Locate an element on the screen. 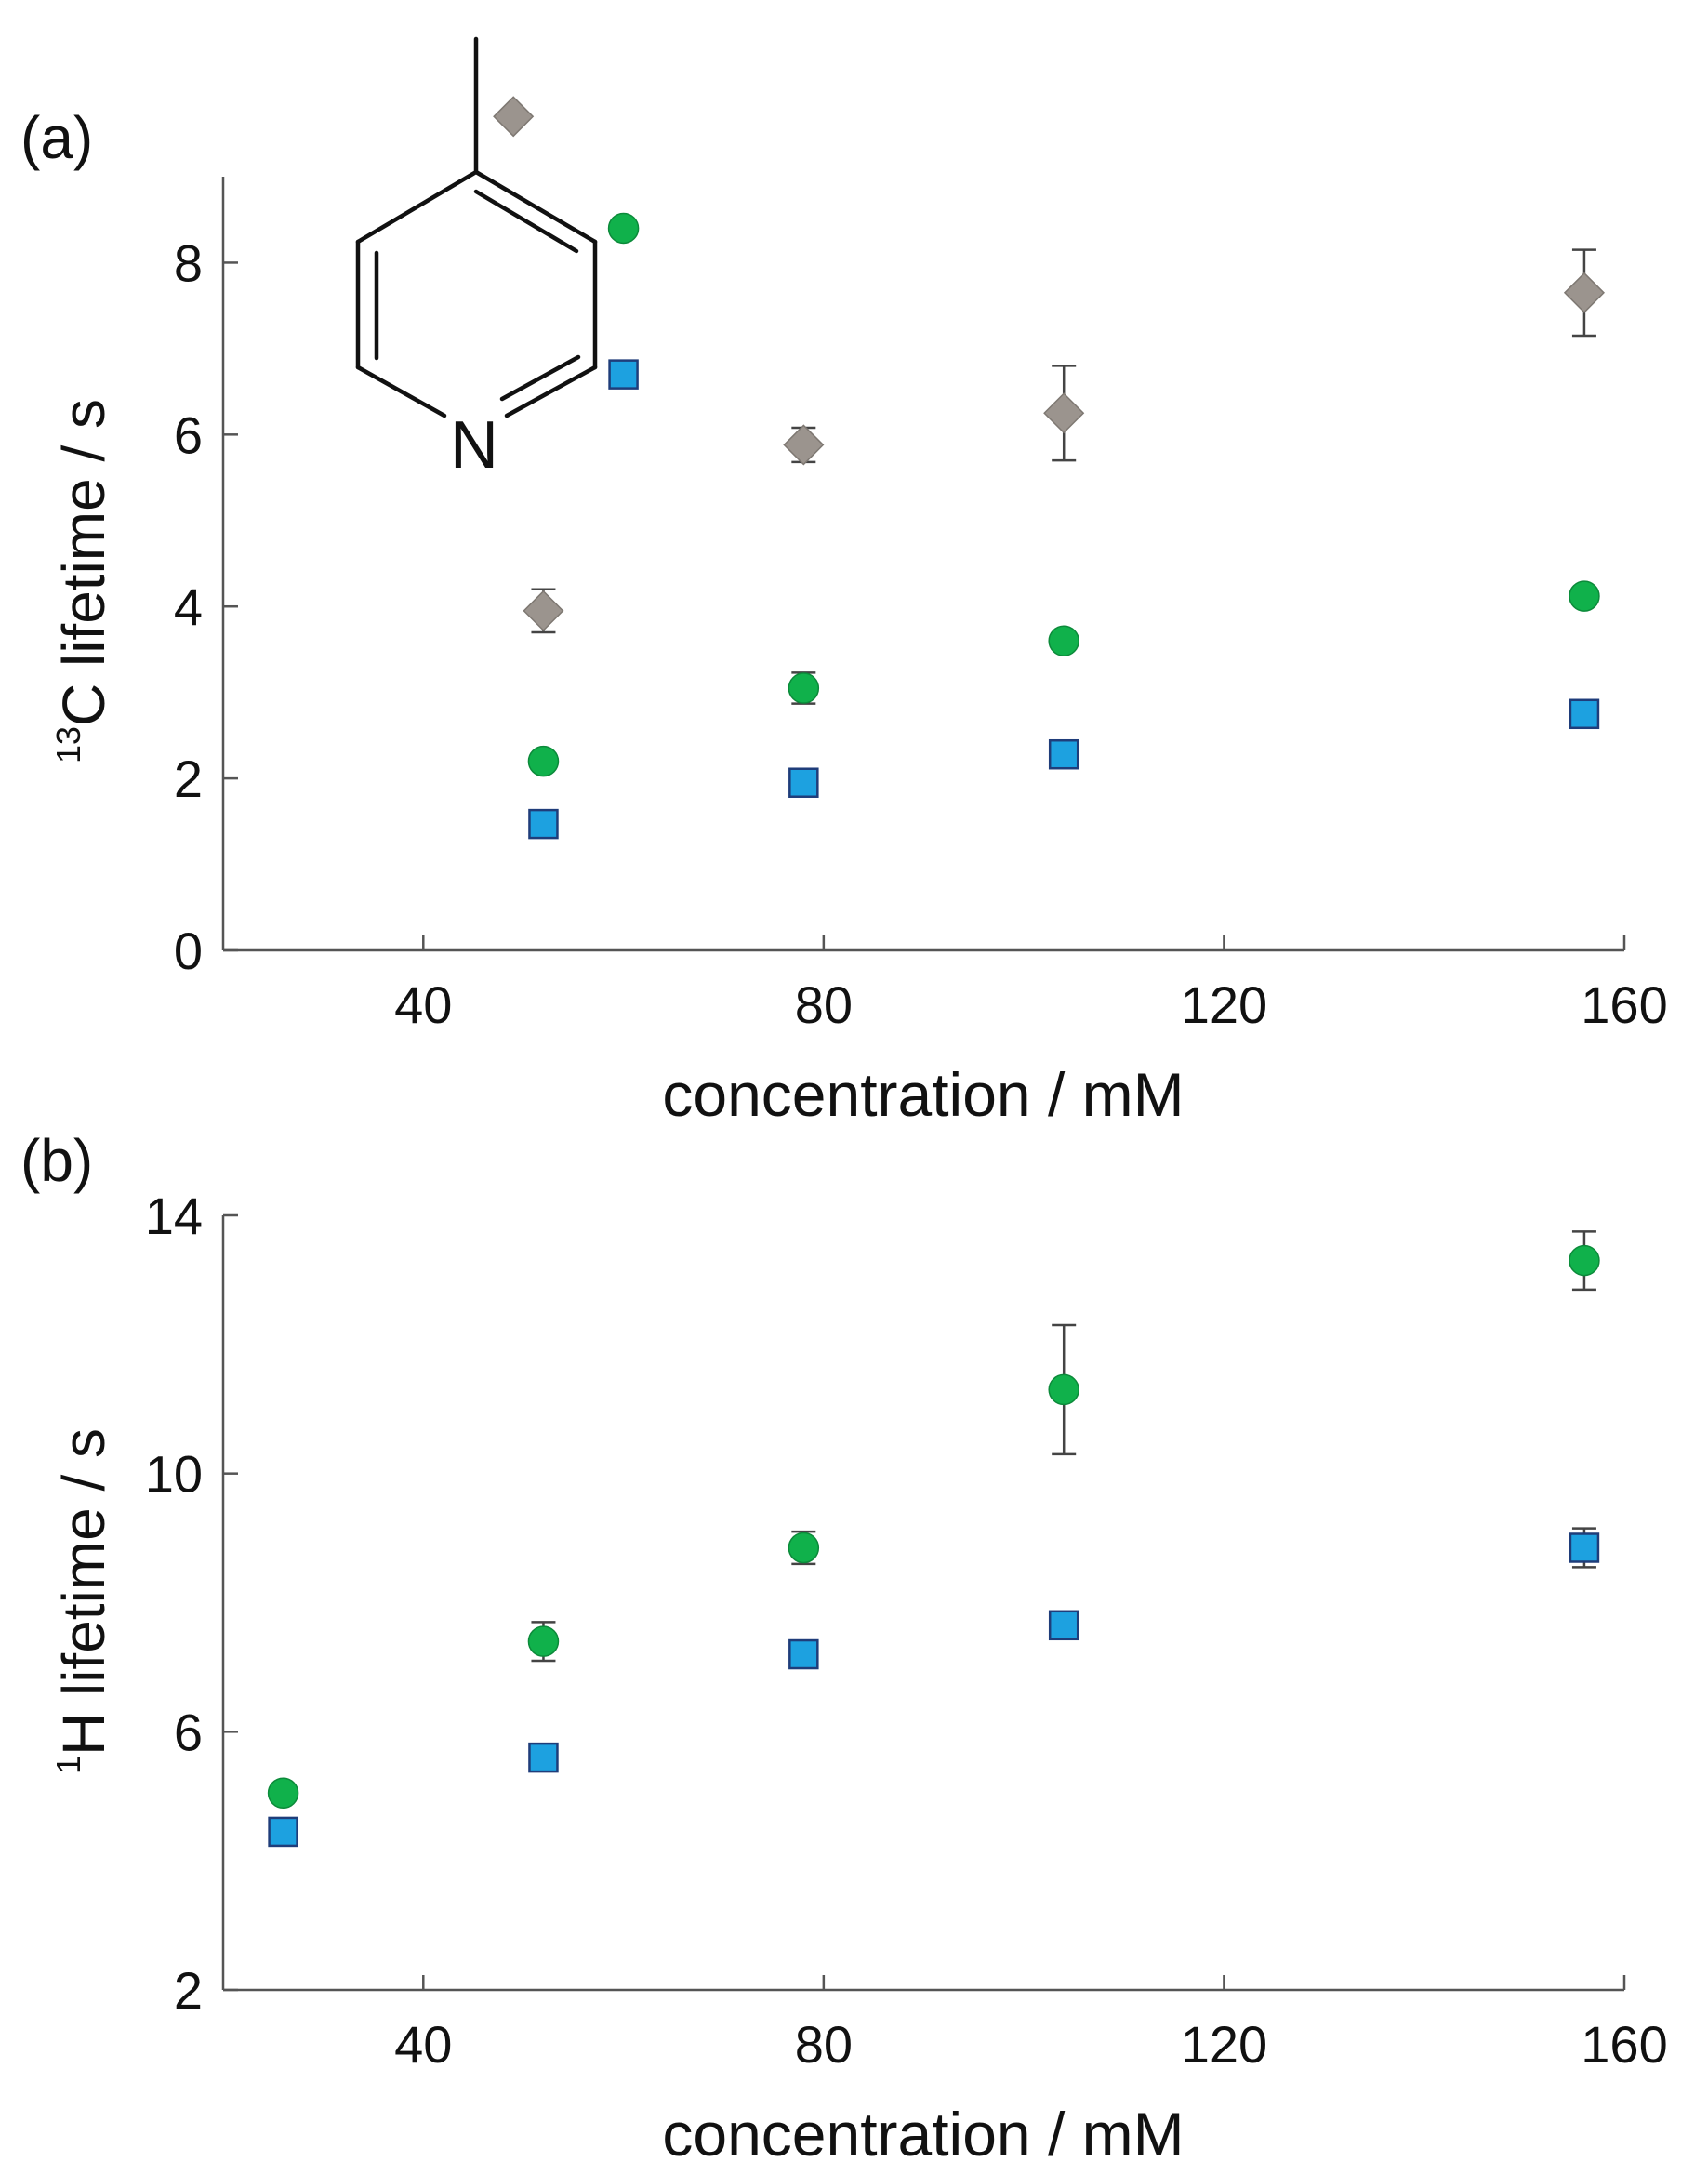 This screenshot has width=1708, height=2175. panel-a-x-tick-label: 80 is located at coordinates (824, 1004).